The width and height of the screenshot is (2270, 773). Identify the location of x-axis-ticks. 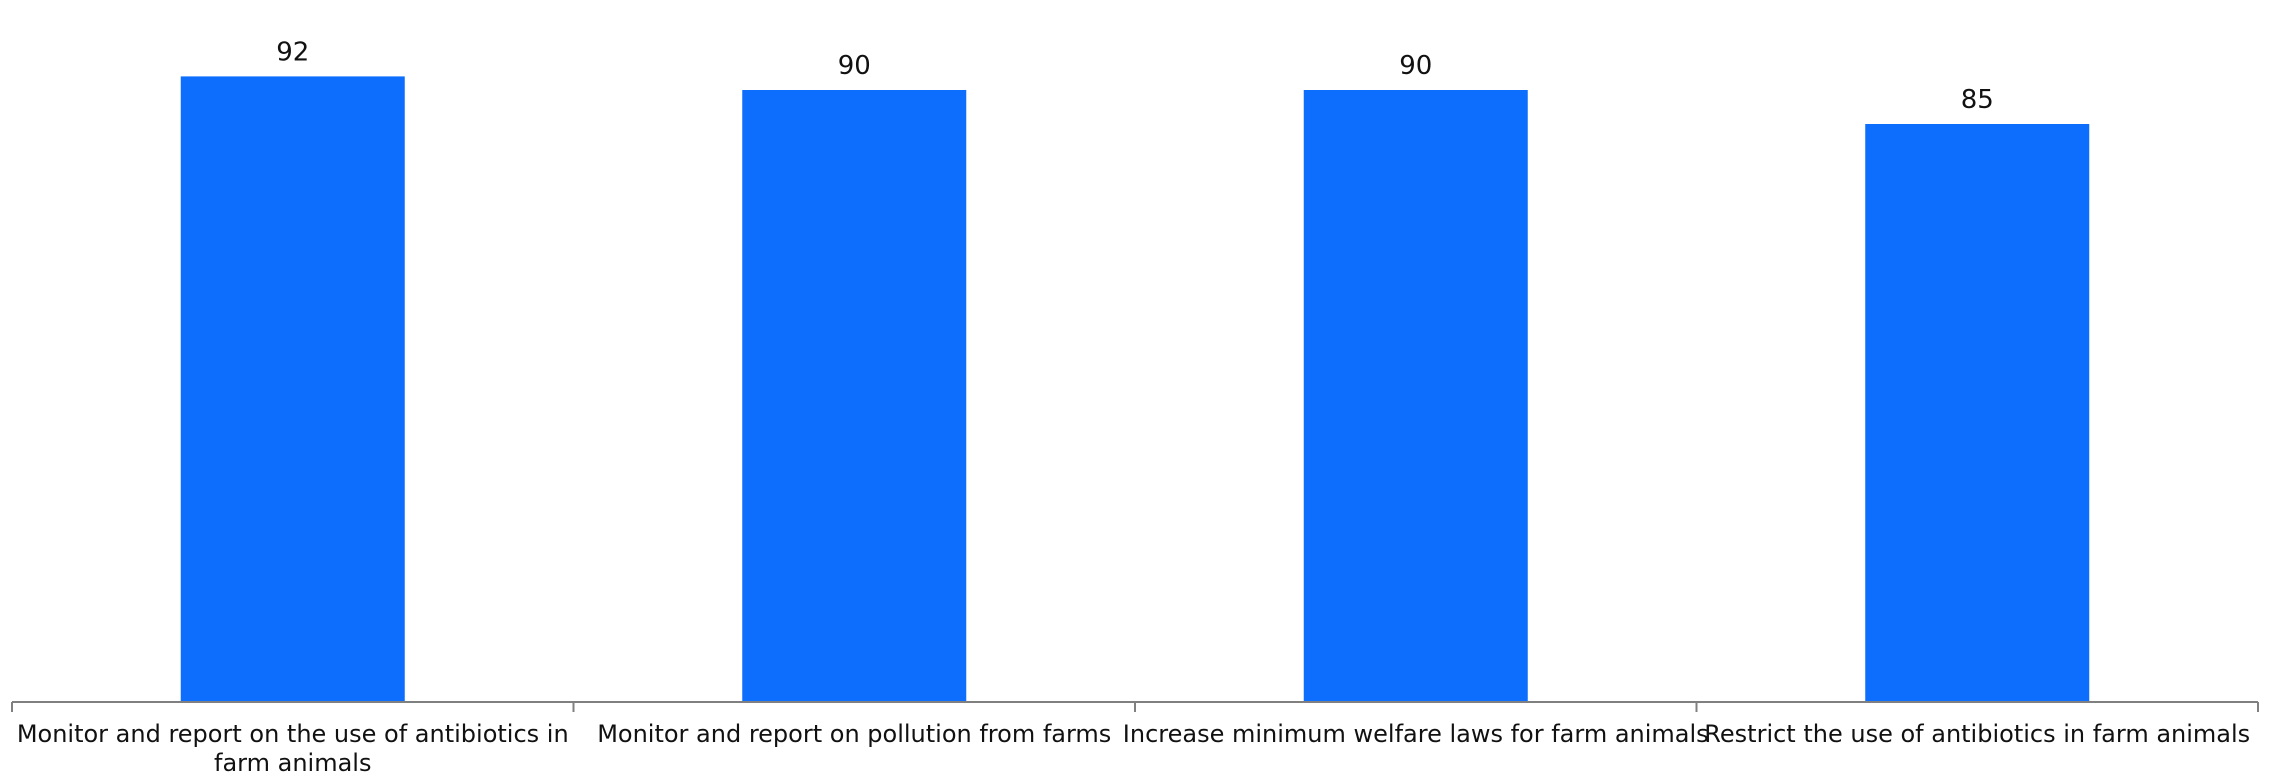
(1135, 707).